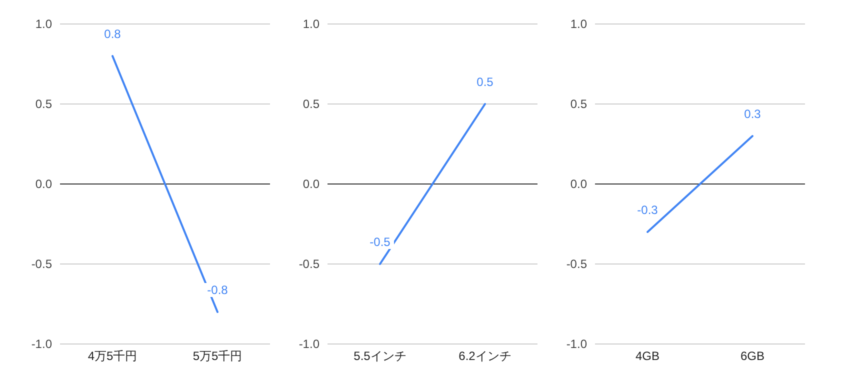 The width and height of the screenshot is (859, 386). What do you see at coordinates (217, 290) in the screenshot?
I see `data-label: -0.8` at bounding box center [217, 290].